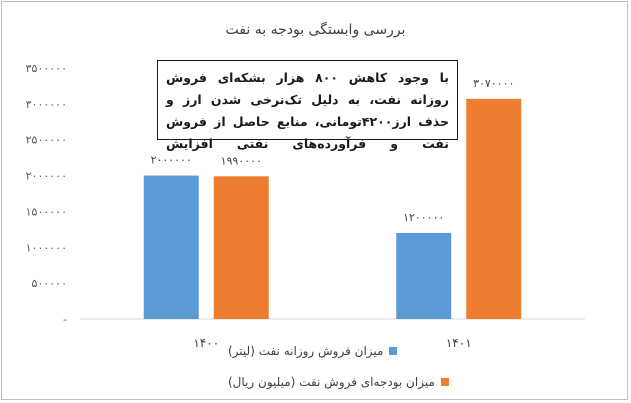 Image resolution: width=631 pixels, height=403 pixels. What do you see at coordinates (423, 217) in the screenshot?
I see `data-label: ۱۲۰۰۰۰۰` at bounding box center [423, 217].